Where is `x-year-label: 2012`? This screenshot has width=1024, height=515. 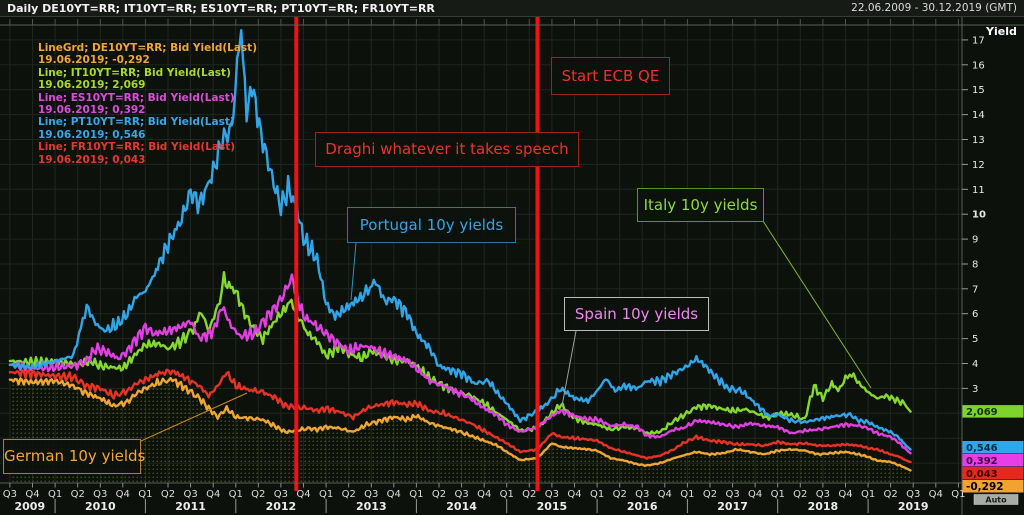 x-year-label: 2012 is located at coordinates (281, 506).